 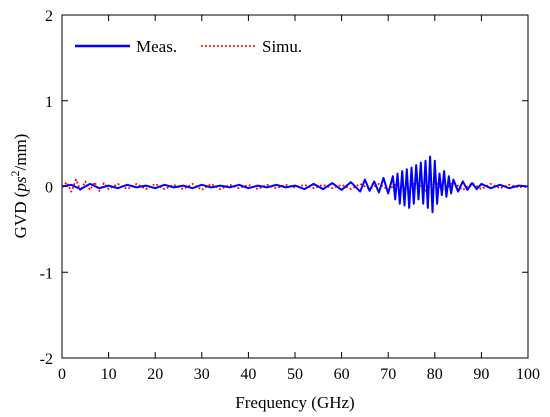 What do you see at coordinates (481, 374) in the screenshot?
I see `x-tick-label: 90` at bounding box center [481, 374].